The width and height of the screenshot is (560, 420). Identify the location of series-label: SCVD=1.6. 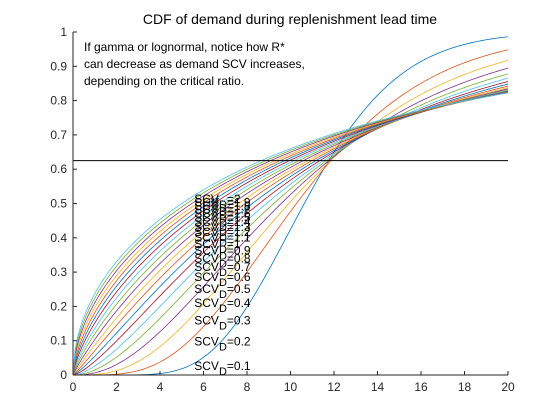
(222, 215).